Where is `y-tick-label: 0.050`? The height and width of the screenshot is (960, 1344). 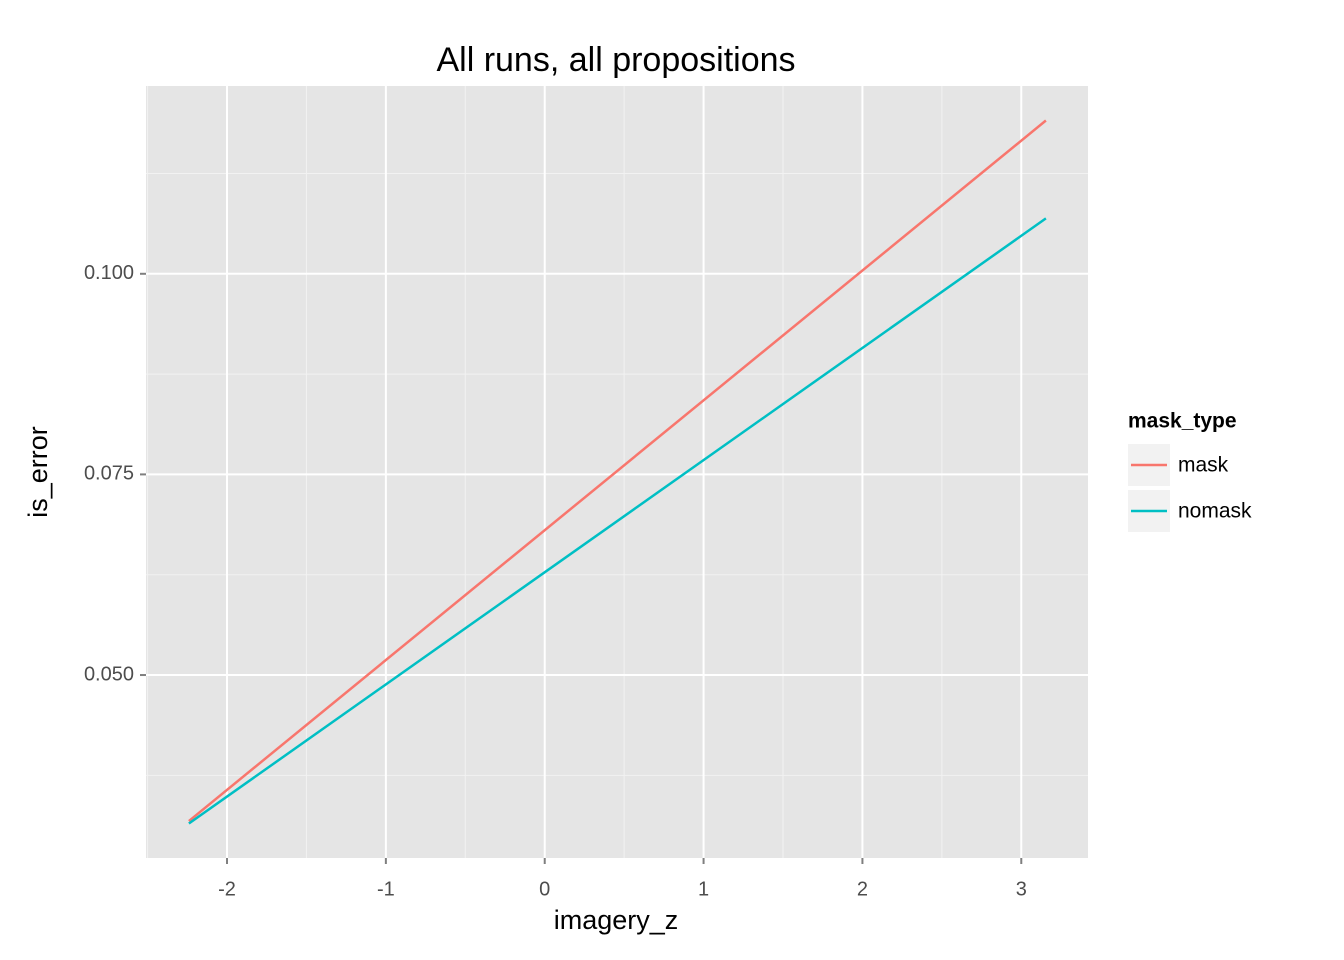 y-tick-label: 0.050 is located at coordinates (109, 674).